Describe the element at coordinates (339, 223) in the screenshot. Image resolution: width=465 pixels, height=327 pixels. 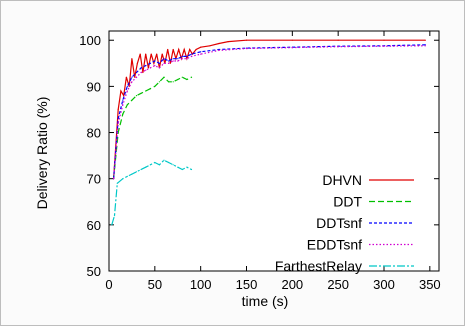
I see `legend-label: DDTsnf` at that location.